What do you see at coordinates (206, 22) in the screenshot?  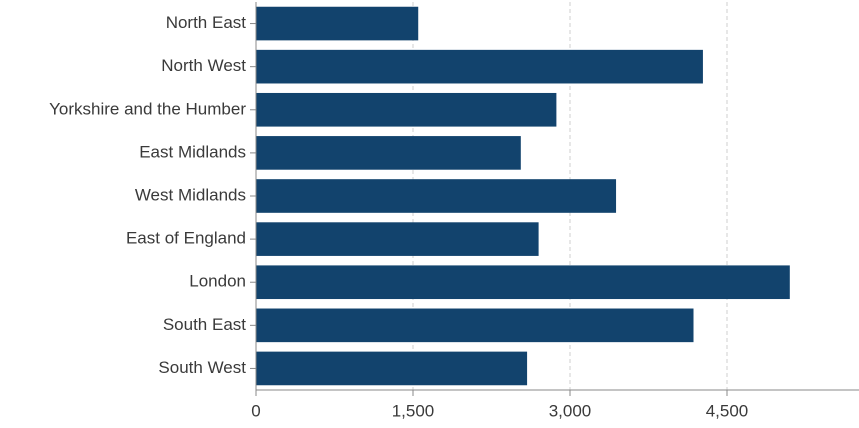 I see `y-tick-label: North East` at bounding box center [206, 22].